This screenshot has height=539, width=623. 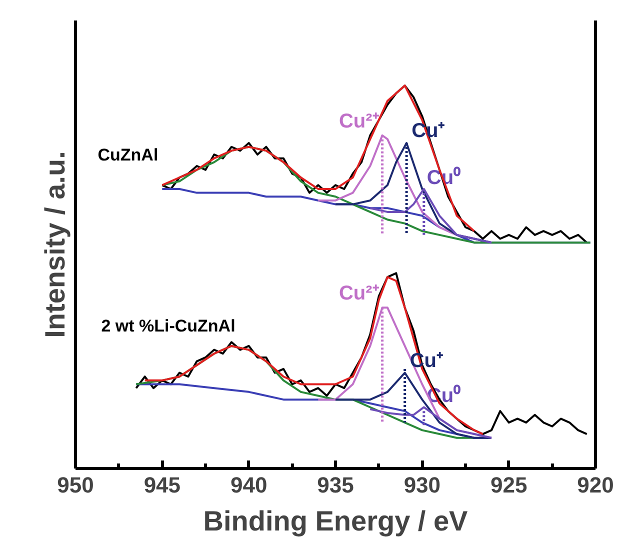 What do you see at coordinates (249, 485) in the screenshot?
I see `x-tick-label: 940` at bounding box center [249, 485].